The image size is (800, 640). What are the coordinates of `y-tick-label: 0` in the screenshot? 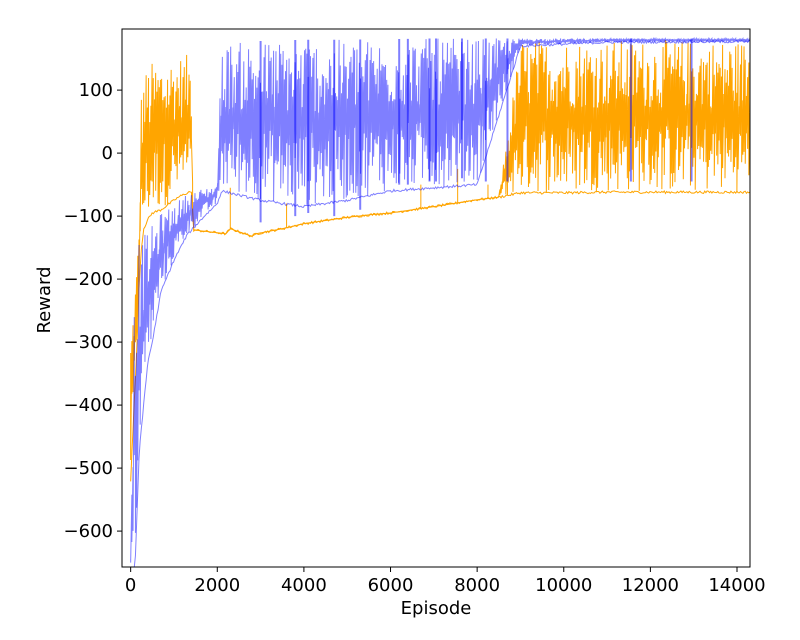 It's located at (107, 153).